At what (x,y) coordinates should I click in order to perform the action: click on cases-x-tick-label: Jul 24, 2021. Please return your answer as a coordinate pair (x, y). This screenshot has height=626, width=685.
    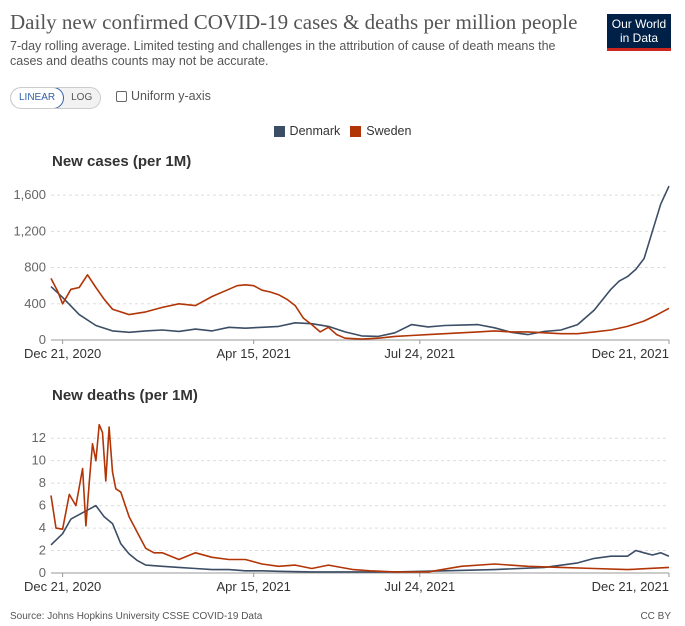
    Looking at the image, I should click on (419, 353).